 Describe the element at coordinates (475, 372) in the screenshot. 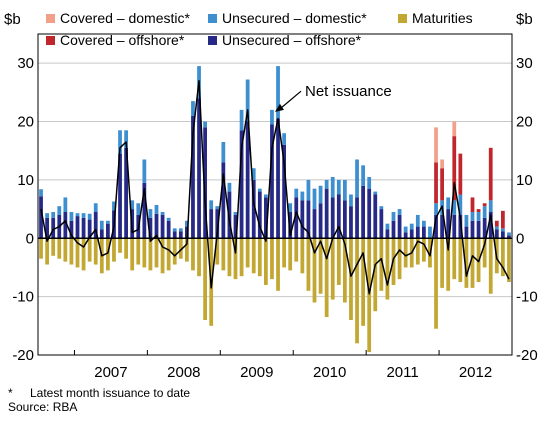

I see `x-year-label: 2012` at that location.